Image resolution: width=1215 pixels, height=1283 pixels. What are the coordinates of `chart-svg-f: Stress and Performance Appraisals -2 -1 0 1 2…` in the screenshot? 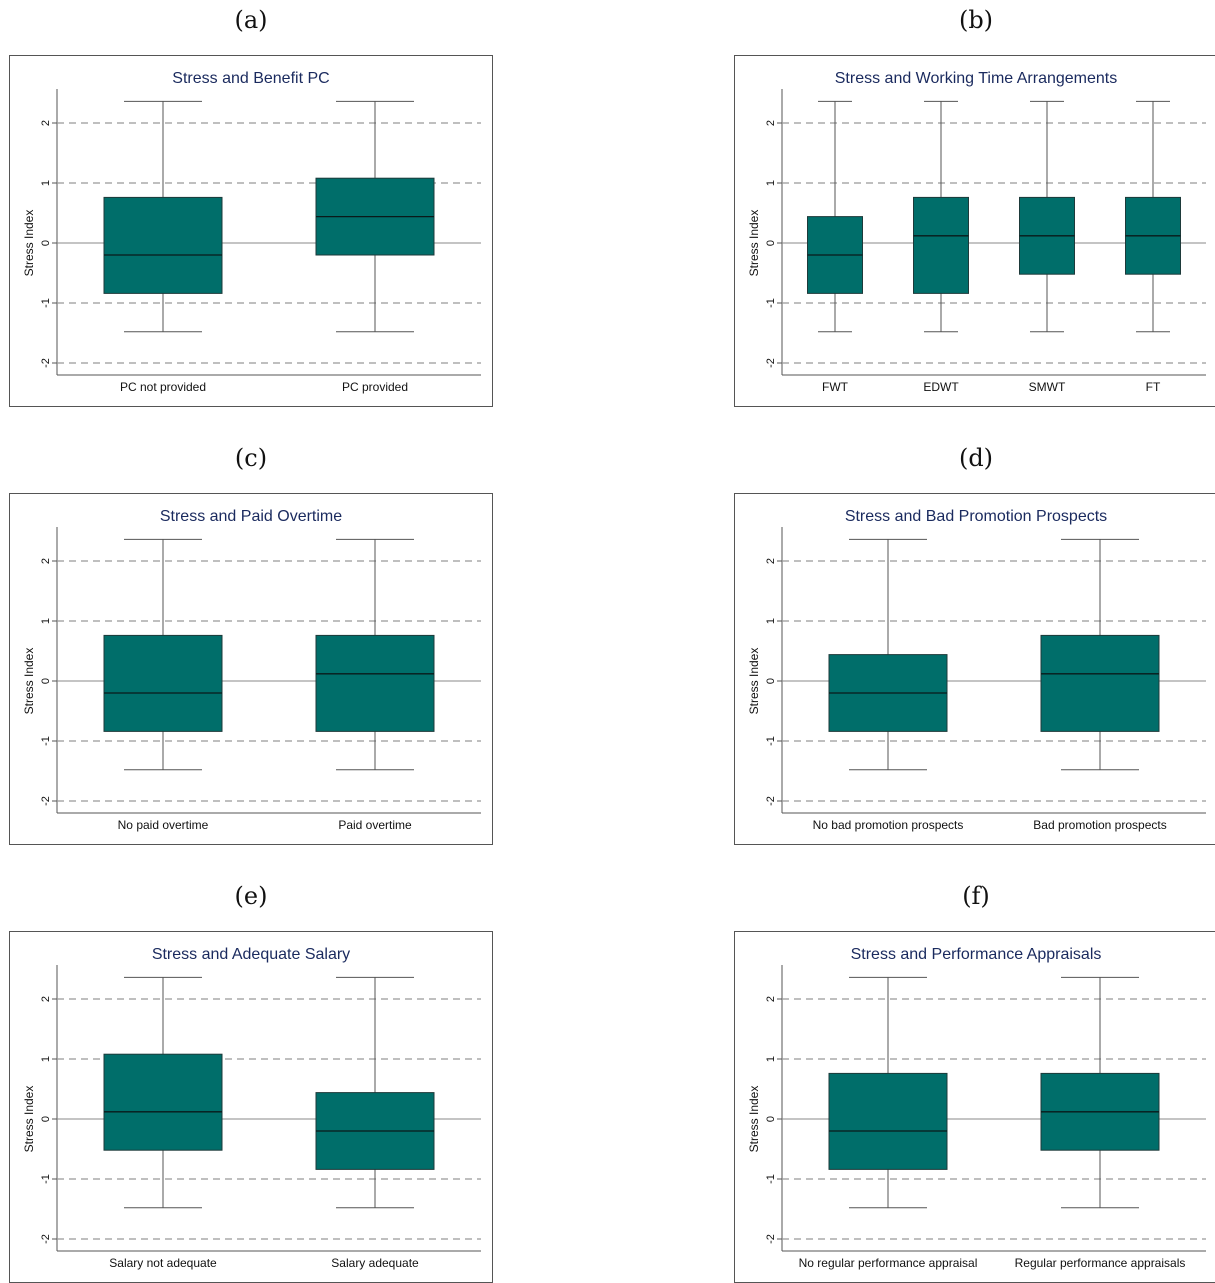 It's located at (974, 1107).